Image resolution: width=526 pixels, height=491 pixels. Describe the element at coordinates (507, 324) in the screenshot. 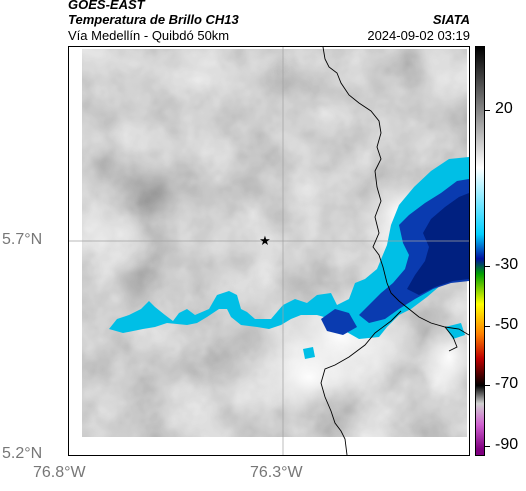

I see `colorbar-label: -50` at that location.